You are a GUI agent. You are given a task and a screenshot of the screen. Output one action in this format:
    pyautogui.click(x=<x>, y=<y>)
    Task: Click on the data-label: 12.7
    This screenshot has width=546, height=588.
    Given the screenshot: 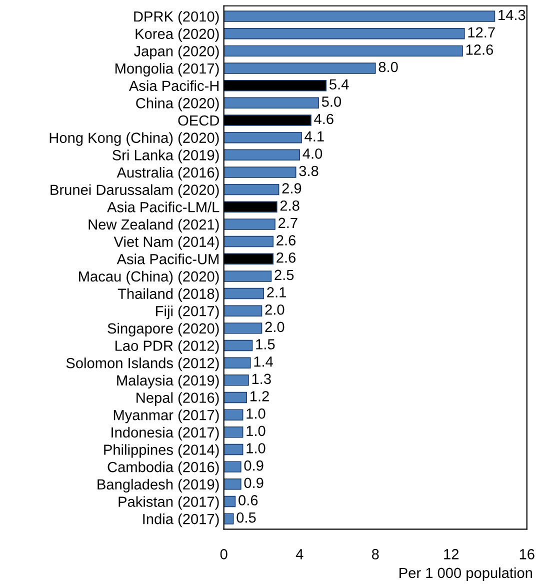 What is the action you would take?
    pyautogui.click(x=481, y=32)
    